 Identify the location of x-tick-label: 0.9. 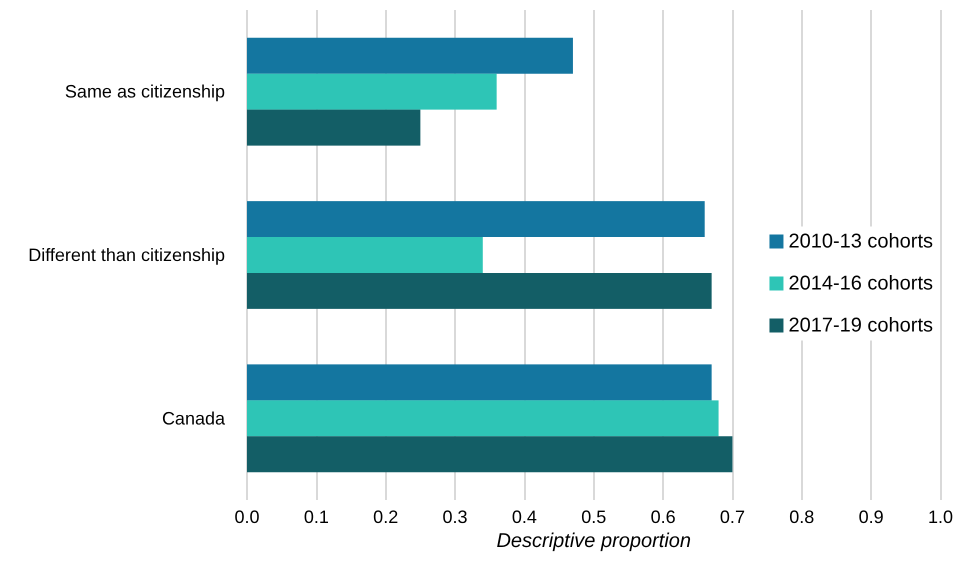
(871, 517).